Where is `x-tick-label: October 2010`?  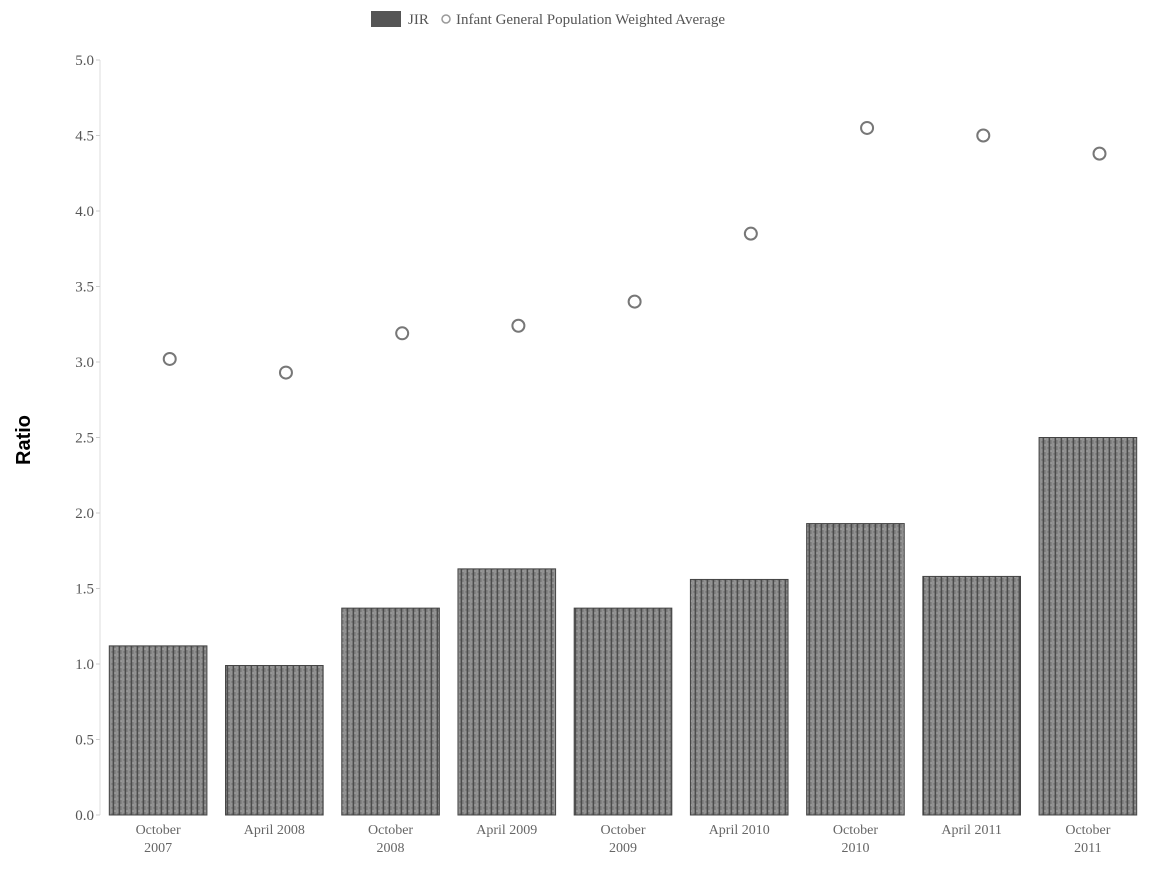 x-tick-label: October 2010 is located at coordinates (855, 839).